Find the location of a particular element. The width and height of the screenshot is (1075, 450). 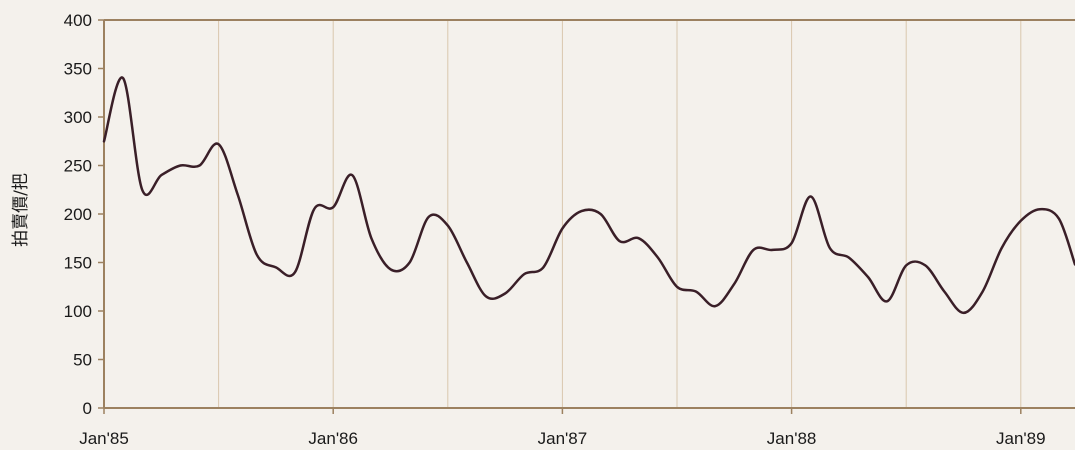

x-tick-labels: Jan'85 Jan'86 Jan'87 Jan'88 Jan'89 is located at coordinates (562, 438).